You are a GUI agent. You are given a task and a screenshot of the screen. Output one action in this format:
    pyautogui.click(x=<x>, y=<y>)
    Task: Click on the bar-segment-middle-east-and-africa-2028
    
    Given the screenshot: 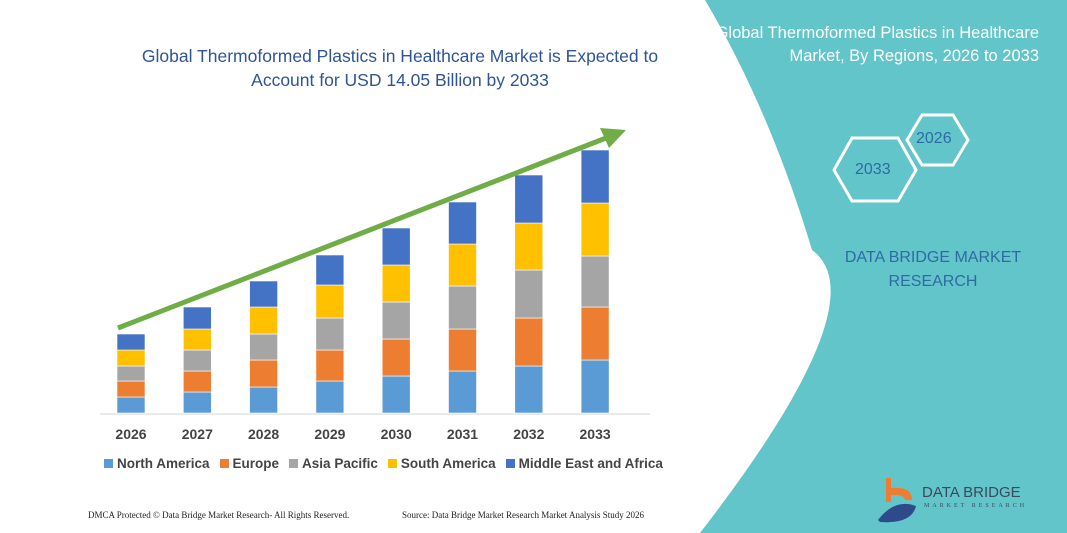 What is the action you would take?
    pyautogui.click(x=263, y=294)
    